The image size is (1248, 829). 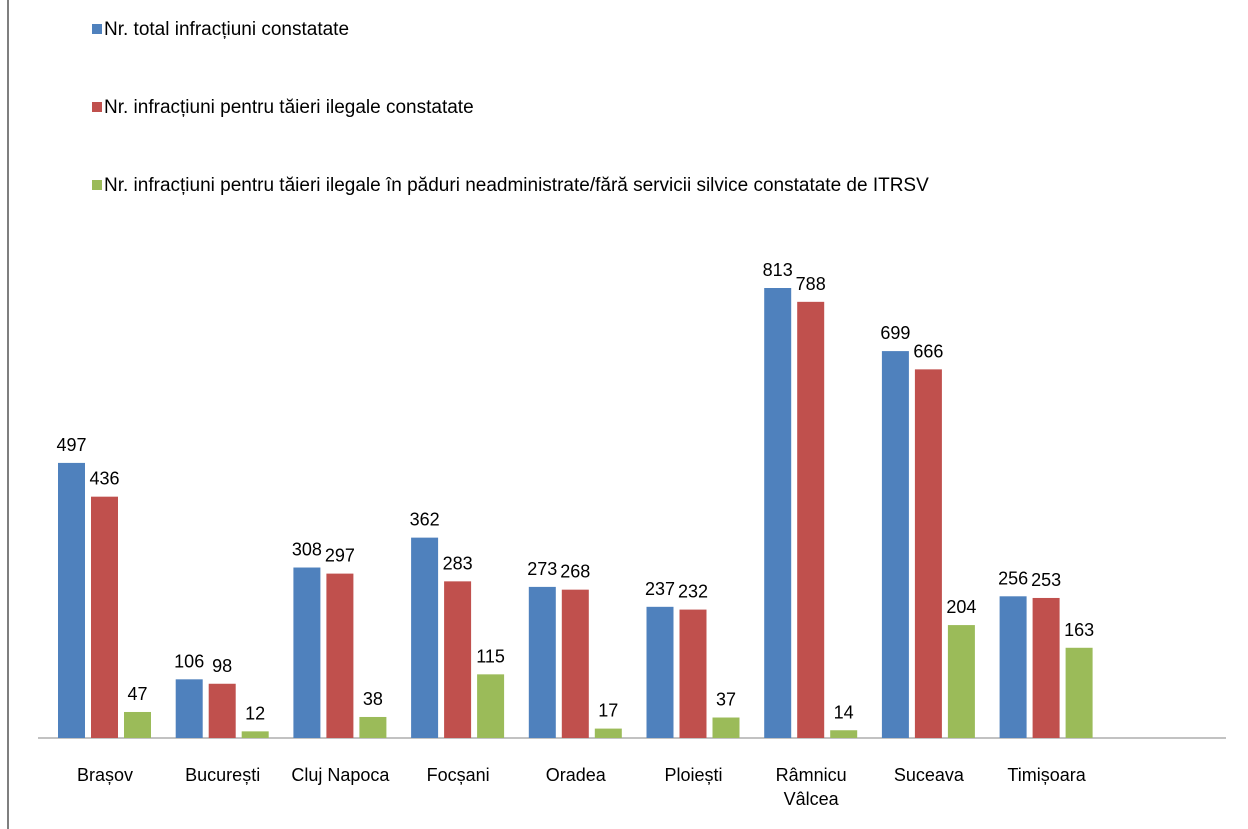 I want to click on data-label: 273, so click(x=542, y=569).